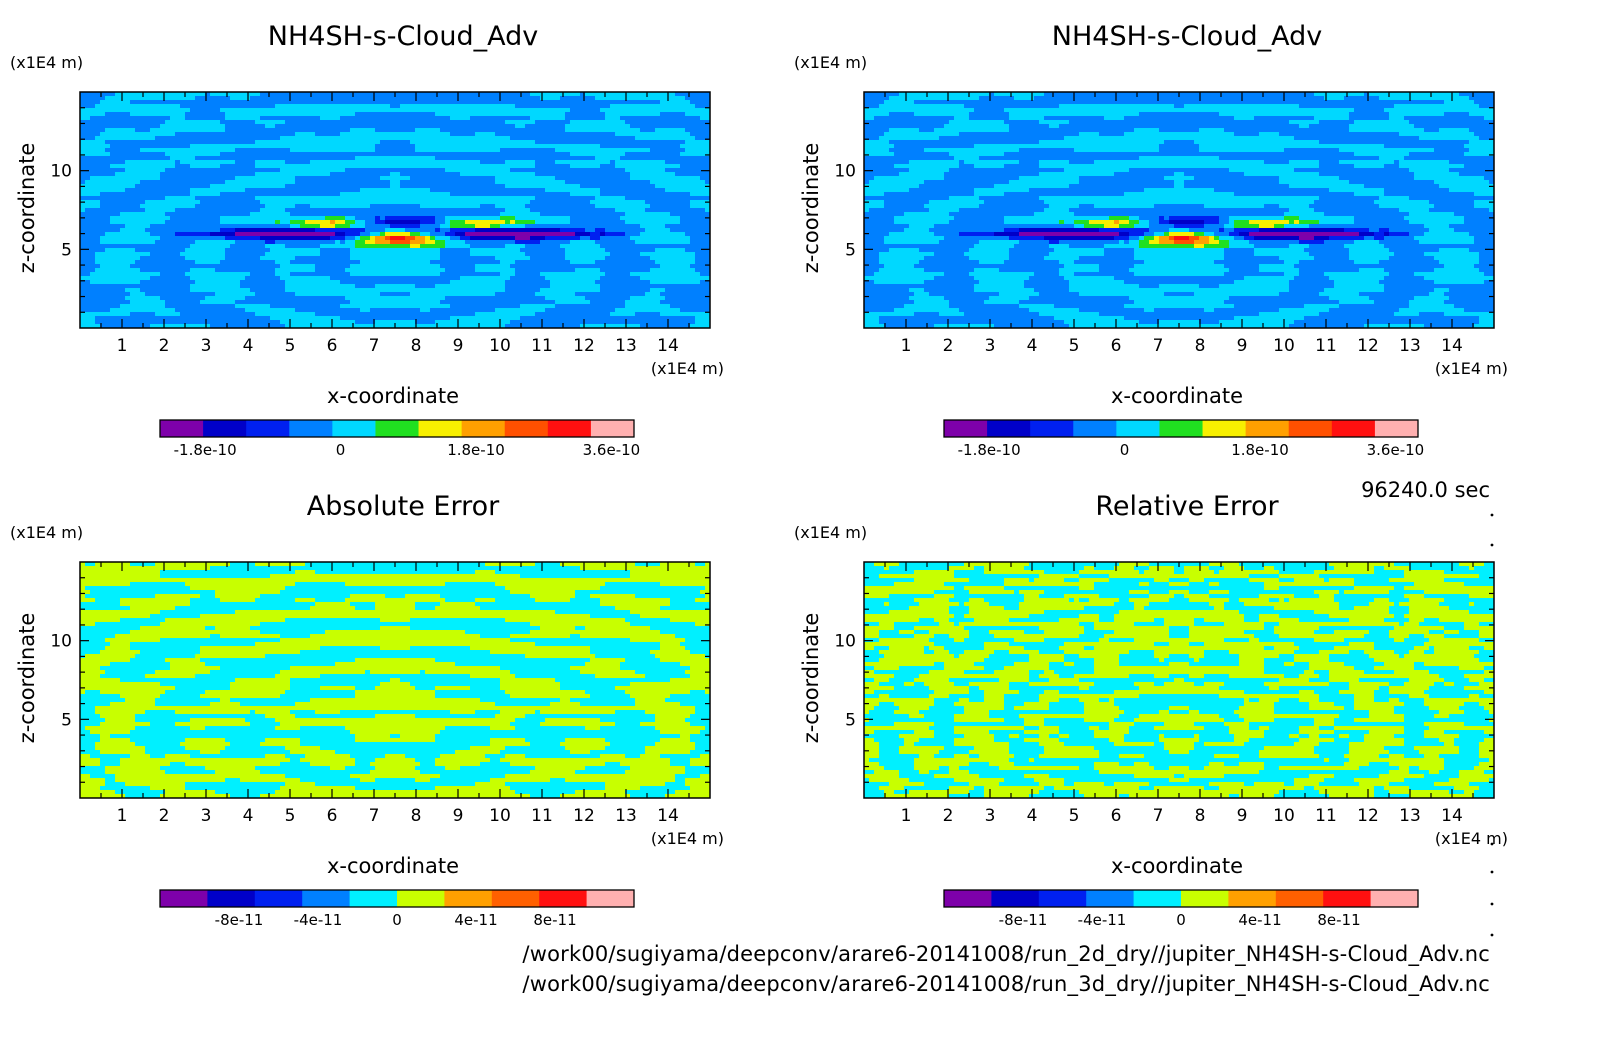 Image resolution: width=1604 pixels, height=1054 pixels. I want to click on x-axis-label: x-coordinate, so click(1177, 396).